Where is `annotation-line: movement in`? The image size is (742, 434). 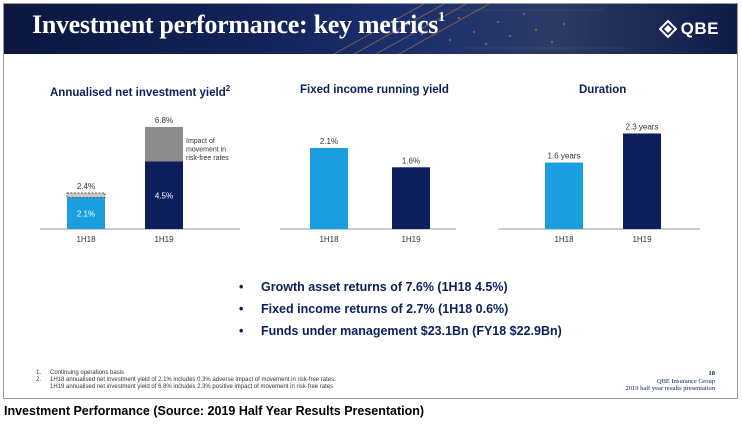
annotation-line: movement in is located at coordinates (206, 150).